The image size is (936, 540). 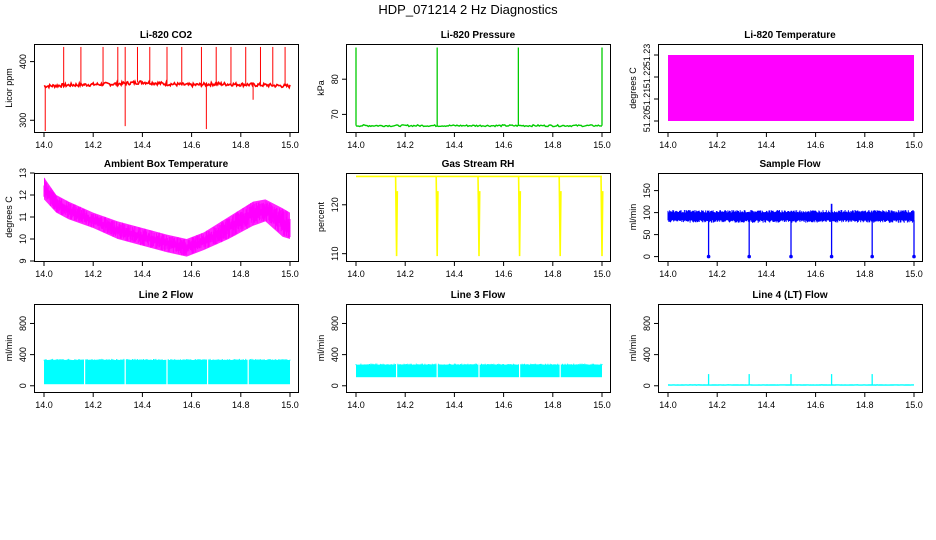 I want to click on panel-title: Li-820 Temperature, so click(x=790, y=35).